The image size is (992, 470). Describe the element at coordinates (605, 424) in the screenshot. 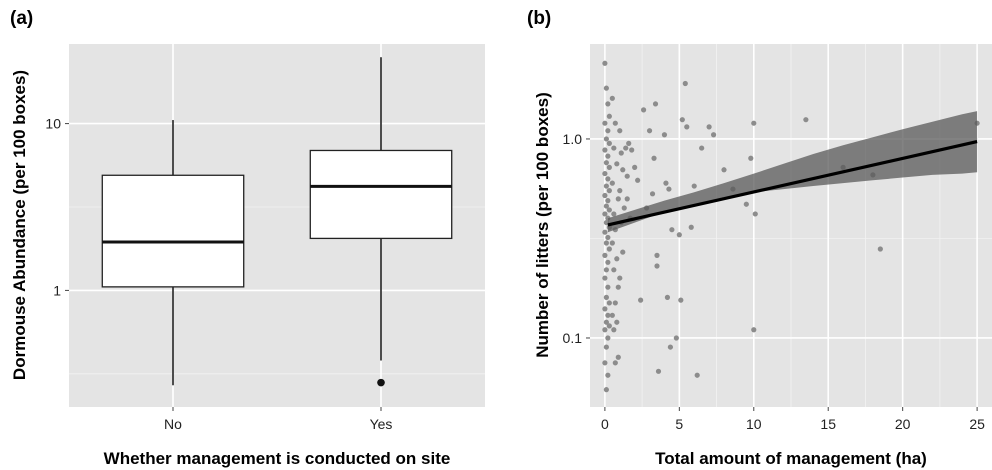

I see `x-tick-label: 0` at that location.